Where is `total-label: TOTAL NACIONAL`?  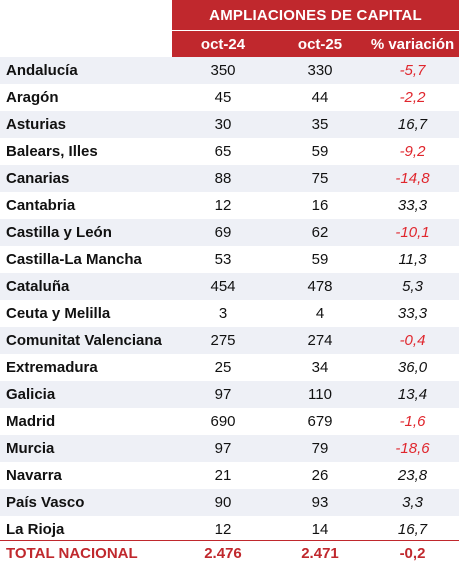
total-label: TOTAL NACIONAL is located at coordinates (72, 553).